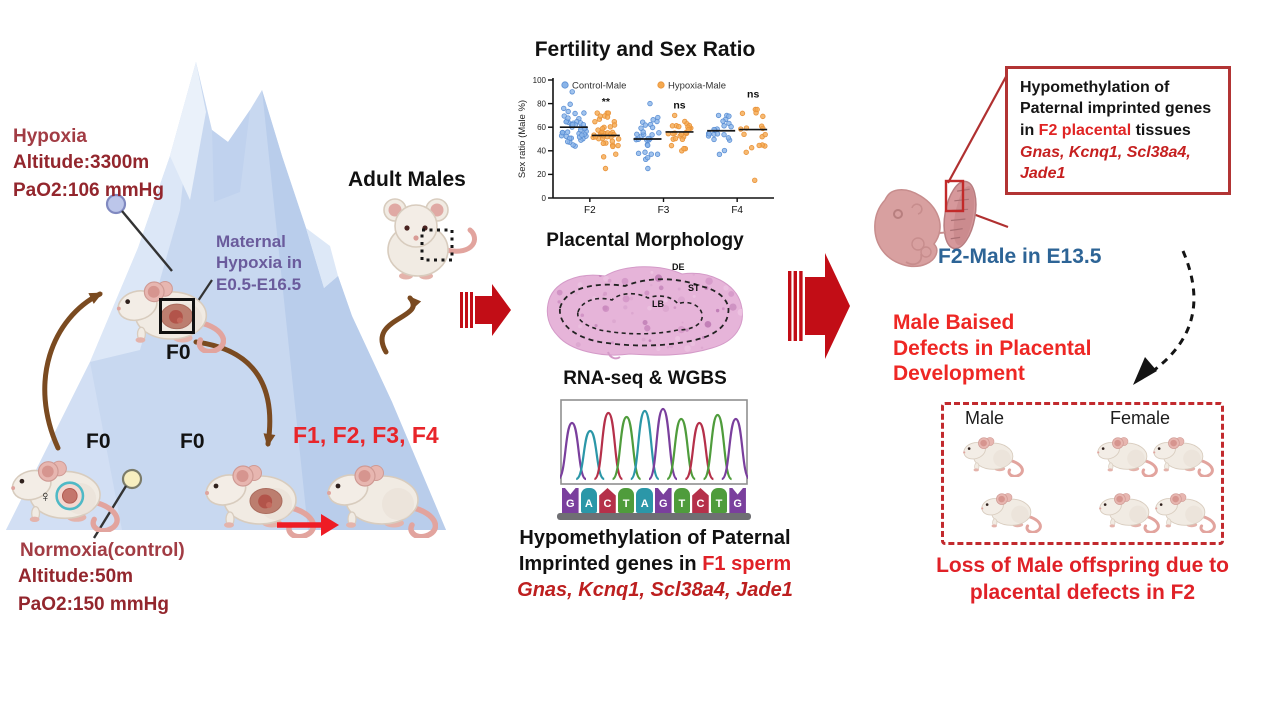 This screenshot has height=728, width=1267. Describe the element at coordinates (94, 590) in the screenshot. I see `normoxia-conditions: Altitude:50m PaO2:150 mmHg` at that location.